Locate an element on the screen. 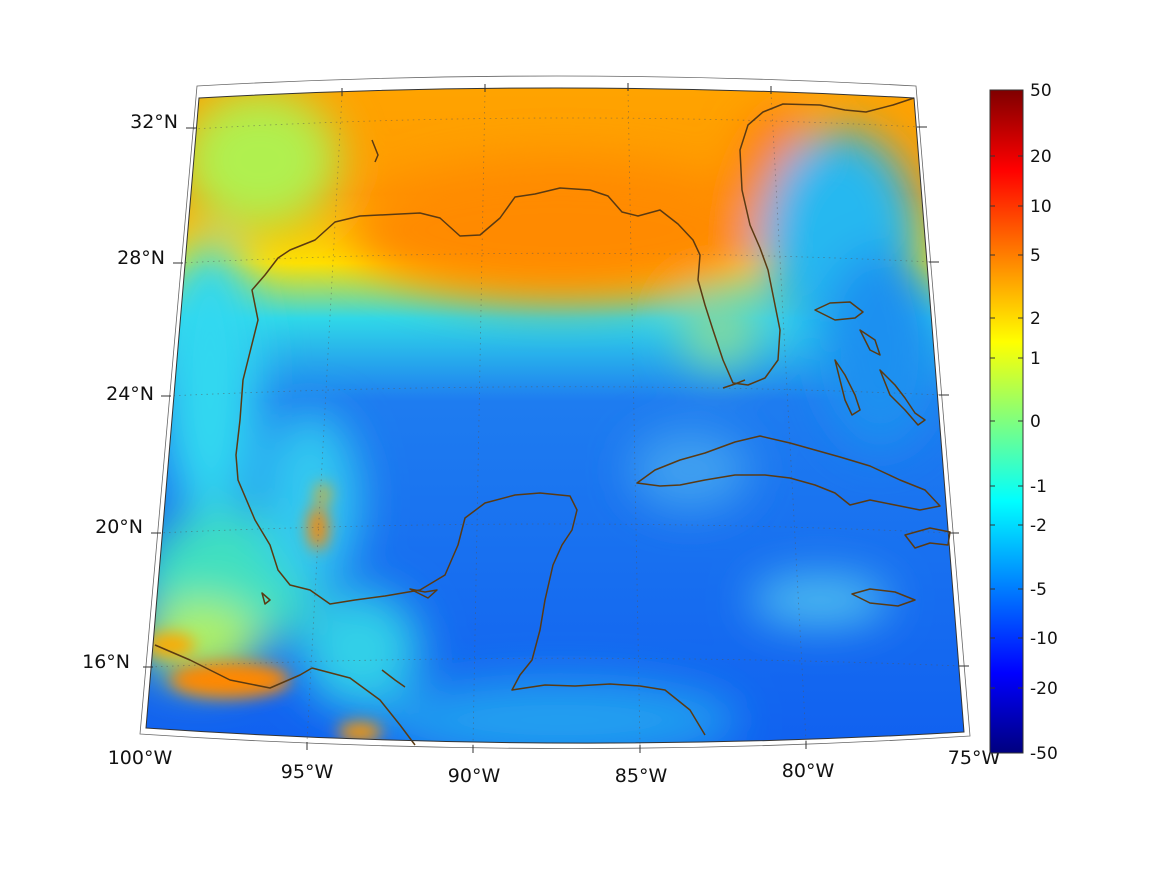 Image resolution: width=1167 pixels, height=879 pixels. lon-label: 100°W is located at coordinates (140, 758).